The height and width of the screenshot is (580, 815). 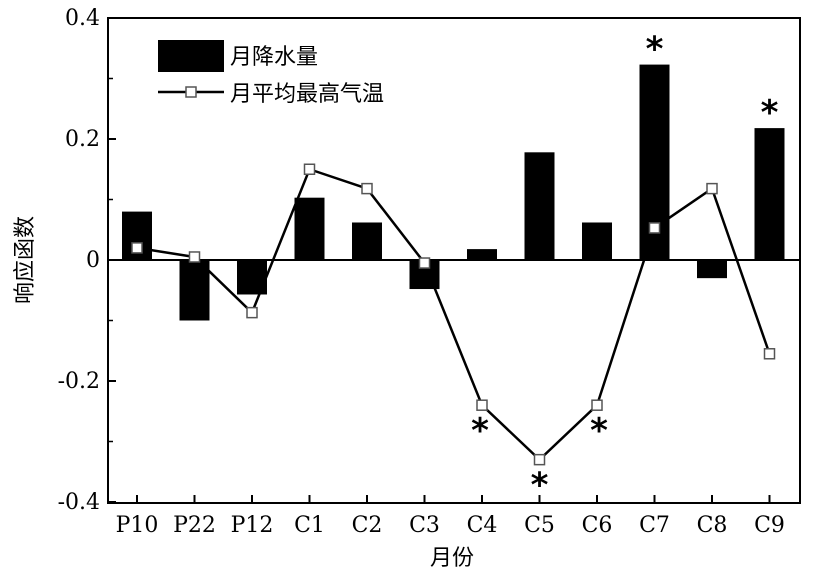 What do you see at coordinates (79, 502) in the screenshot?
I see `y-tick-label: -0.4` at bounding box center [79, 502].